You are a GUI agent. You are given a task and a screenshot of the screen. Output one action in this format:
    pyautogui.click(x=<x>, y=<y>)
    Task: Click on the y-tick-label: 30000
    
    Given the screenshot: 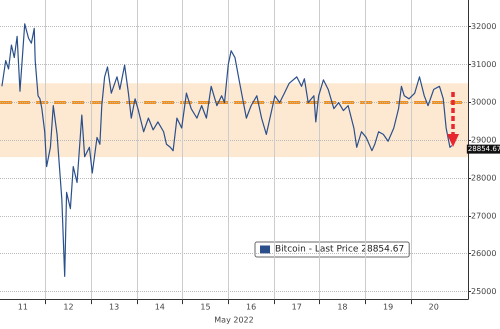 What is the action you would take?
    pyautogui.click(x=483, y=102)
    